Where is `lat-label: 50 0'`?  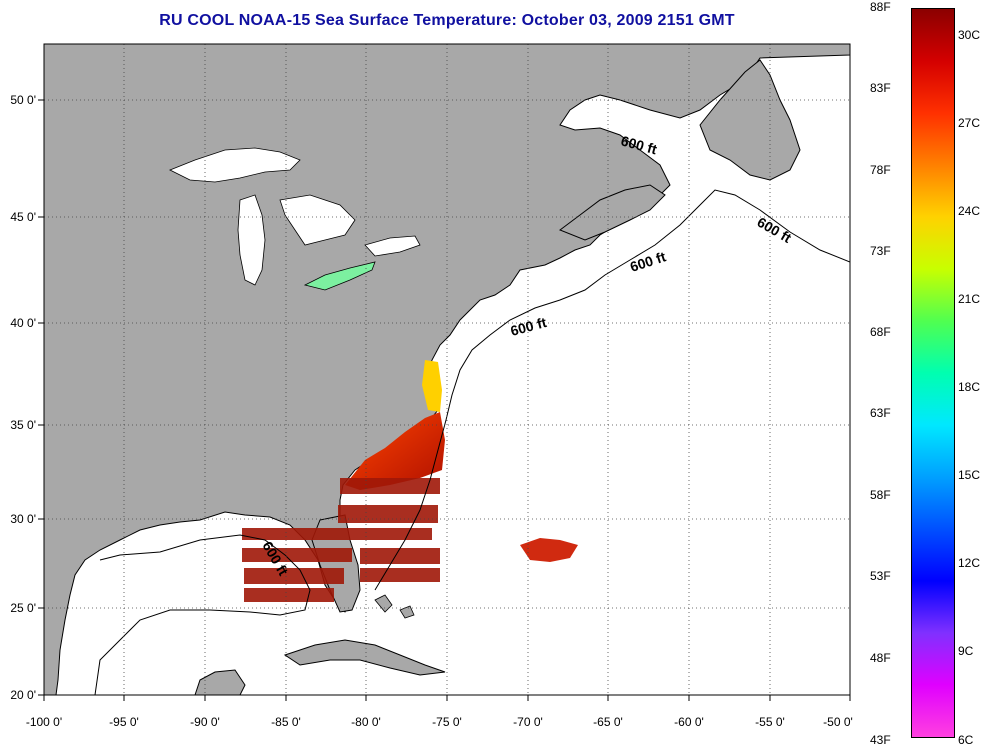
lat-label: 50 0' is located at coordinates (23, 100).